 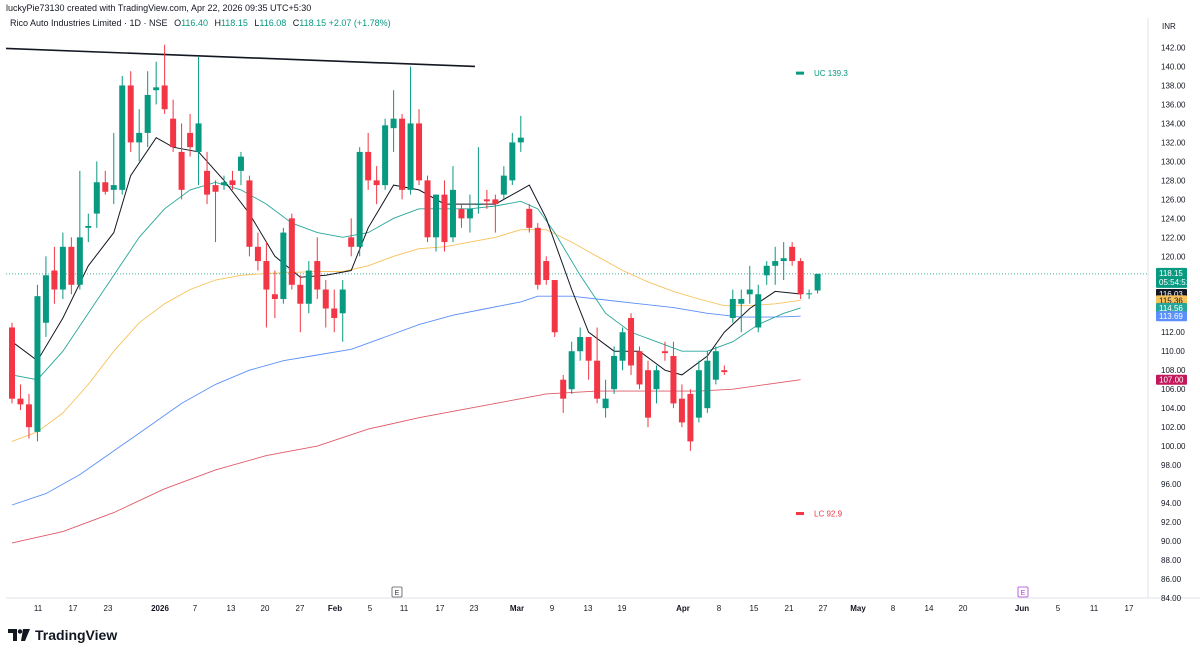 What do you see at coordinates (62, 635) in the screenshot?
I see `tradingview-logo: TradingView` at bounding box center [62, 635].